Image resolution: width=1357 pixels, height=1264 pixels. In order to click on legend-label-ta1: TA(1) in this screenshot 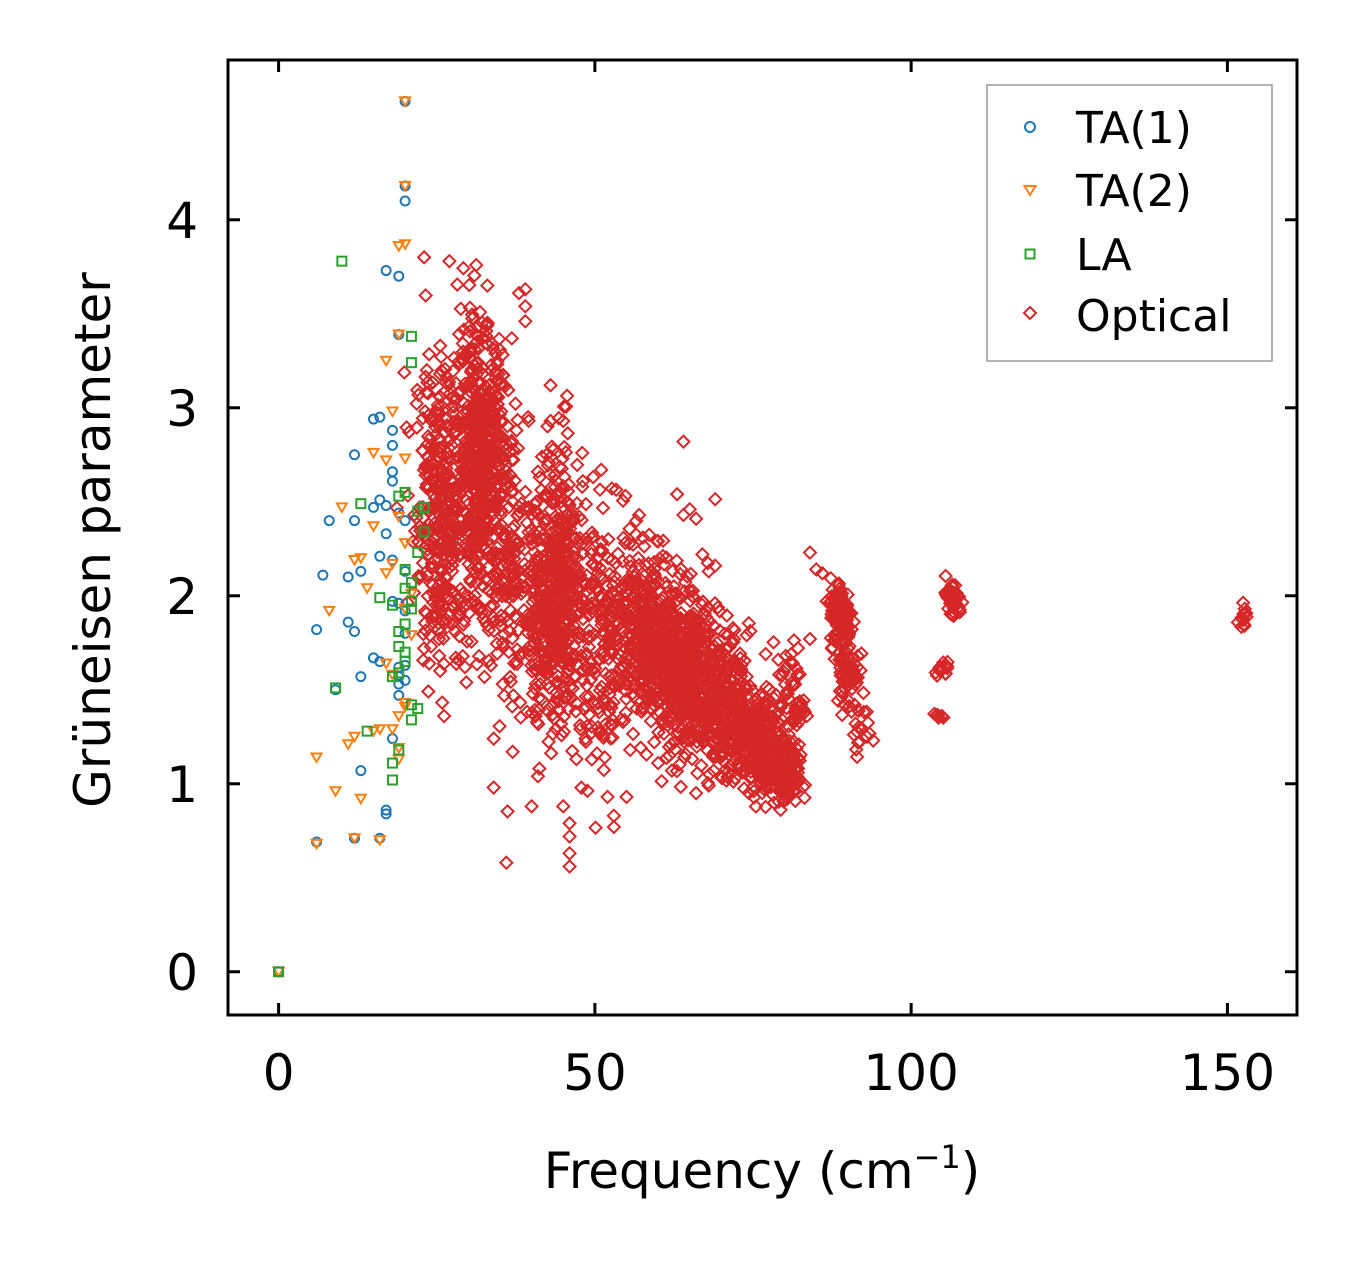, I will do `click(1133, 128)`.